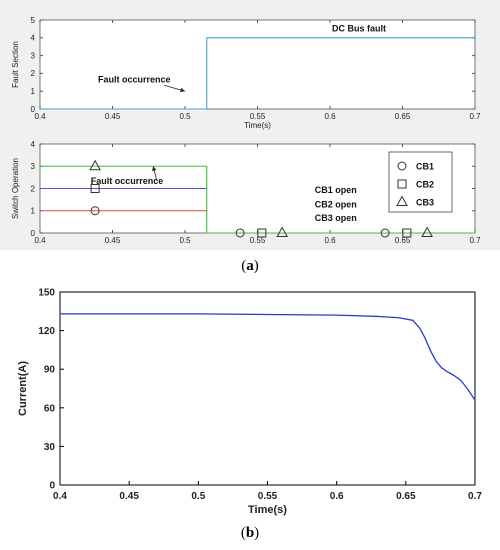 Image resolution: width=500 pixels, height=550 pixels. Describe the element at coordinates (113, 240) in the screenshot. I see `x-tick-label-1-1: 0.45` at that location.